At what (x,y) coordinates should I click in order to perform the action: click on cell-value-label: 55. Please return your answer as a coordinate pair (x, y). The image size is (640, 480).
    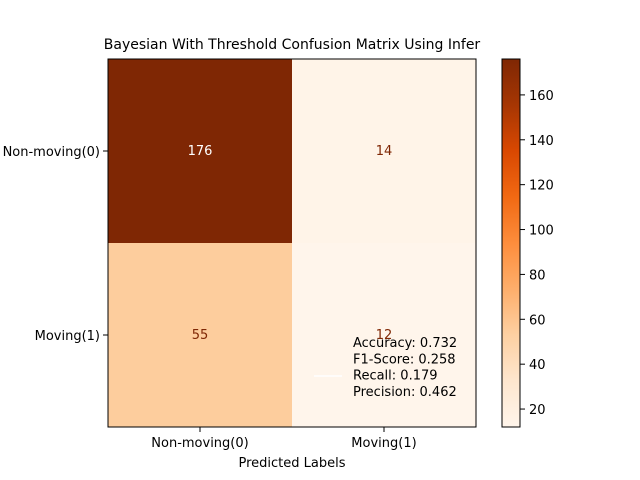
    Looking at the image, I should click on (200, 335).